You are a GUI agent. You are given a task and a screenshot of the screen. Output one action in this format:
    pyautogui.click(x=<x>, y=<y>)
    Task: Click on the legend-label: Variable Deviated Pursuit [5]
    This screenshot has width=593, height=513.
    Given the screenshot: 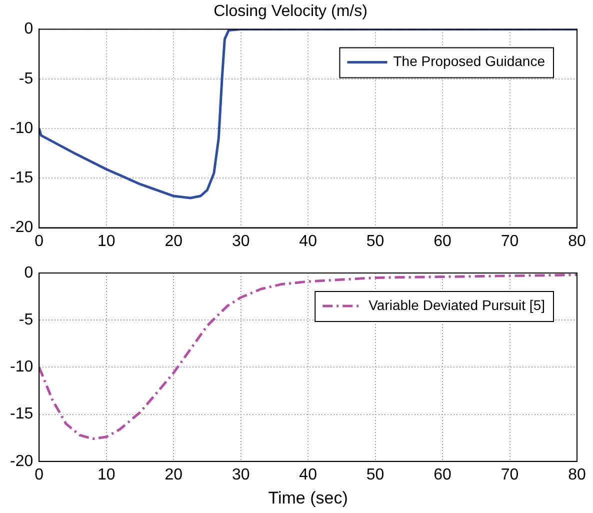 What is the action you would take?
    pyautogui.click(x=457, y=304)
    